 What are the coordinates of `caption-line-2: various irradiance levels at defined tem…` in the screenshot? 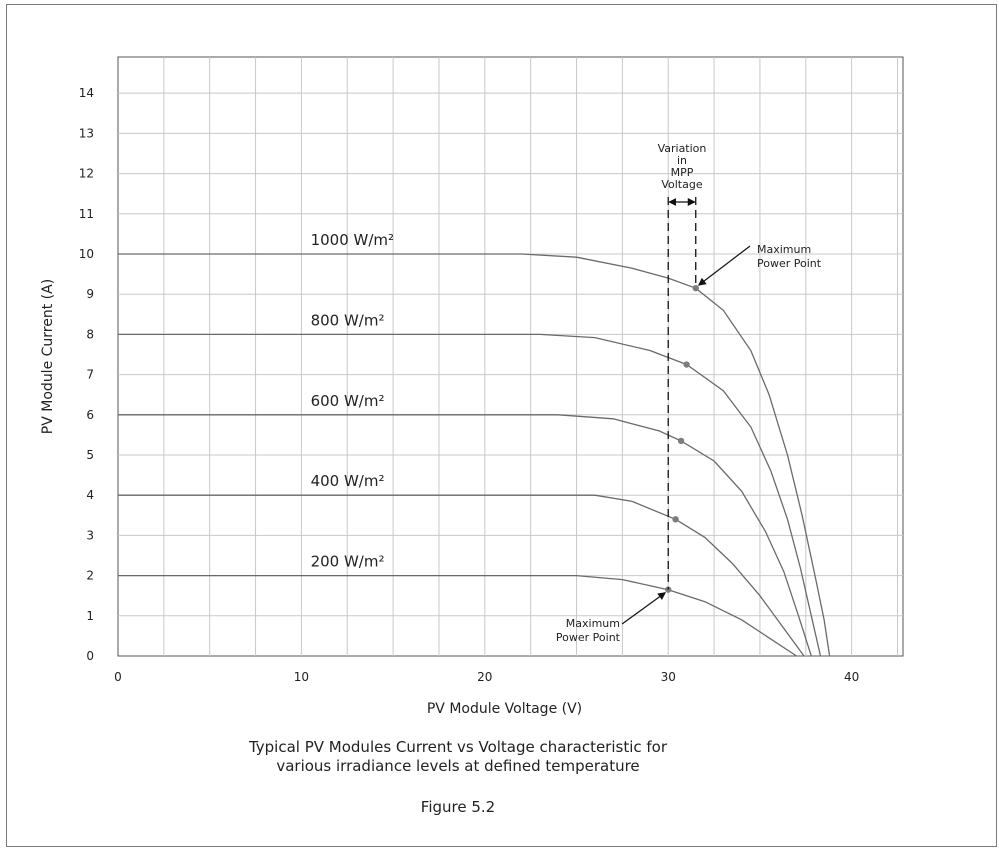 It's located at (457, 766).